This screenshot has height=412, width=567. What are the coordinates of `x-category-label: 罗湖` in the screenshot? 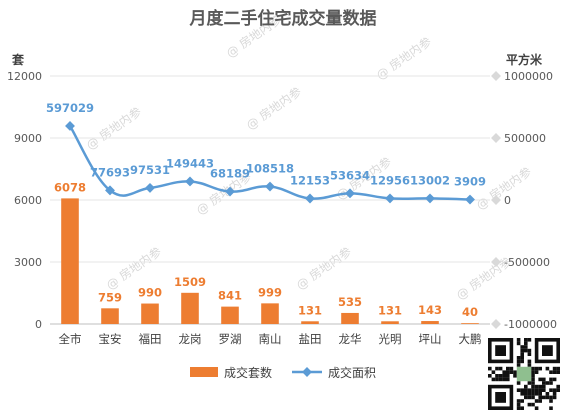 It's located at (230, 339).